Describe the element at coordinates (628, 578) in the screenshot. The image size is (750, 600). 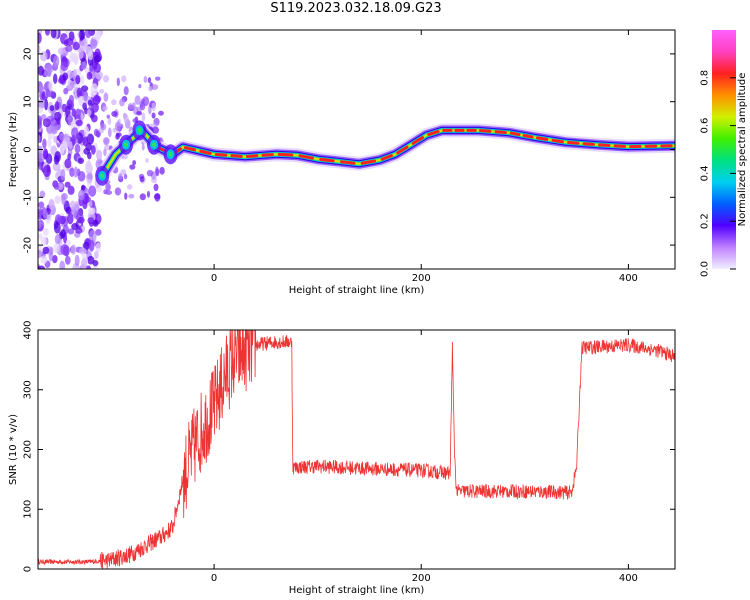
I see `x-tick-label: 400` at that location.